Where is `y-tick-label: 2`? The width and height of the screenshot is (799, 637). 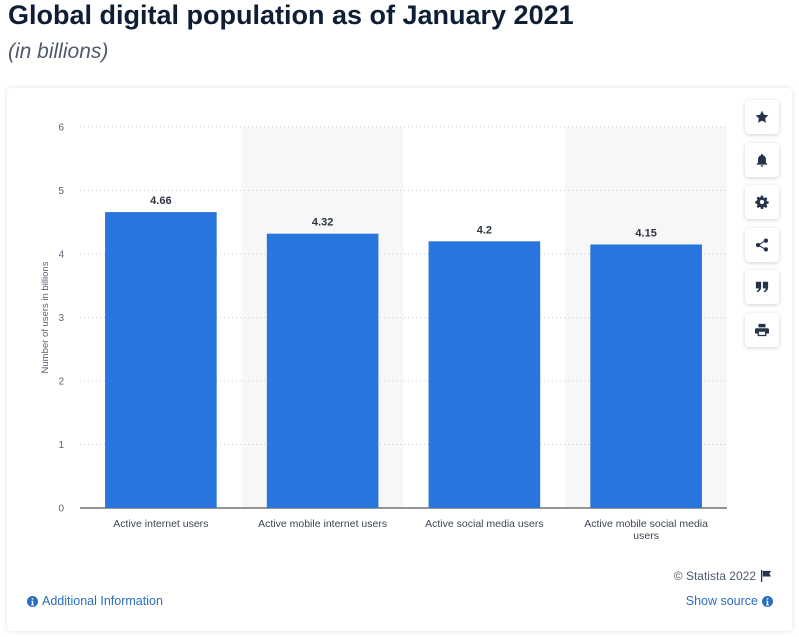
y-tick-label: 2 is located at coordinates (61, 382).